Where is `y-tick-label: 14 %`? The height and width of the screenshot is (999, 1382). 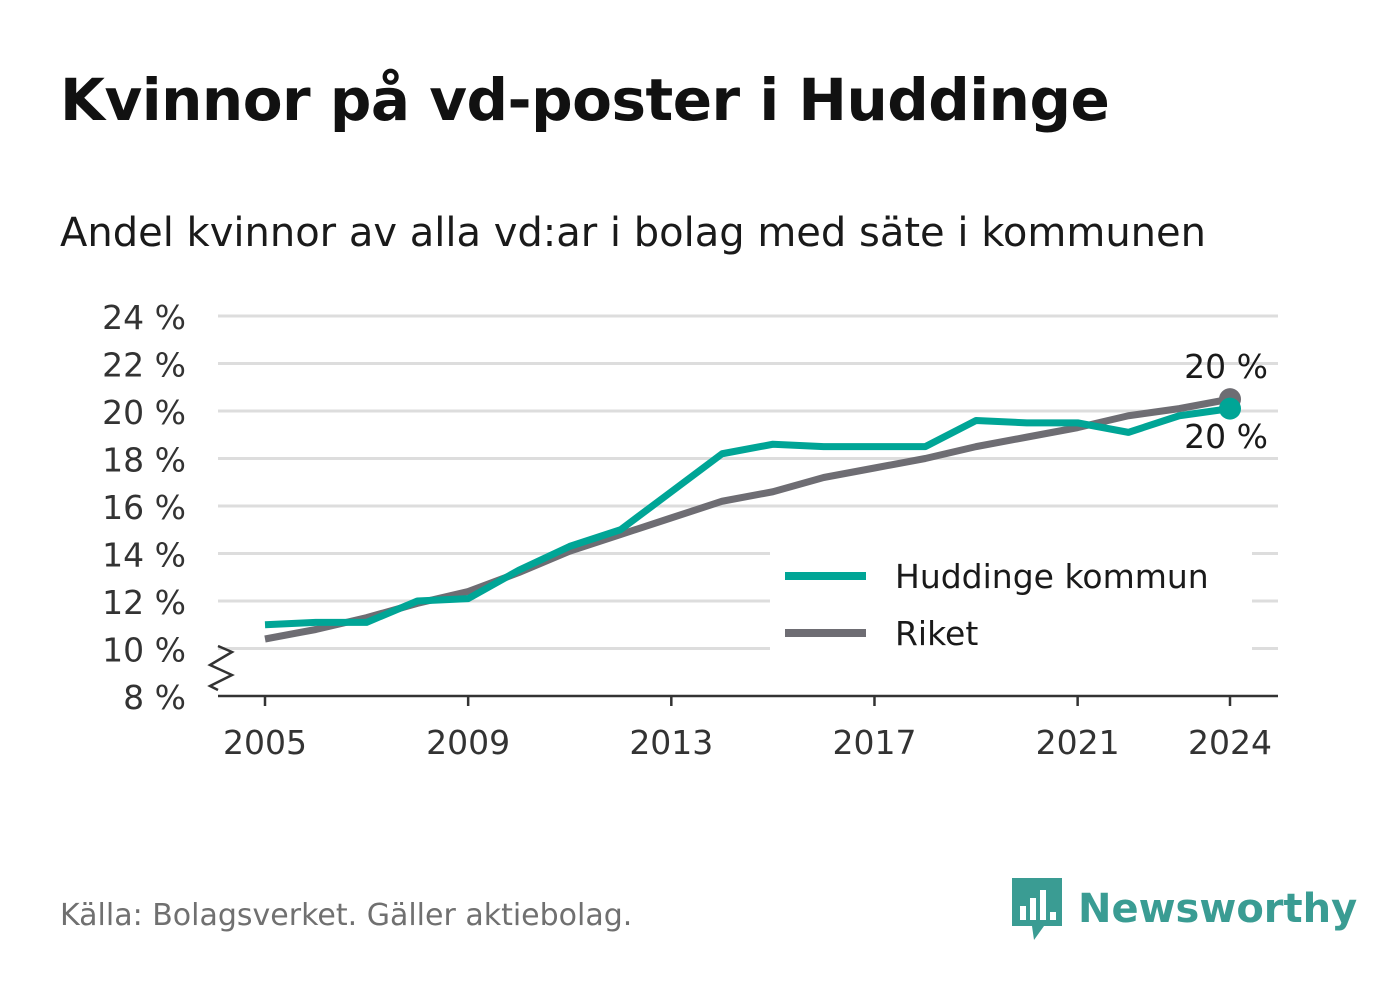 y-tick-label: 14 % is located at coordinates (144, 555).